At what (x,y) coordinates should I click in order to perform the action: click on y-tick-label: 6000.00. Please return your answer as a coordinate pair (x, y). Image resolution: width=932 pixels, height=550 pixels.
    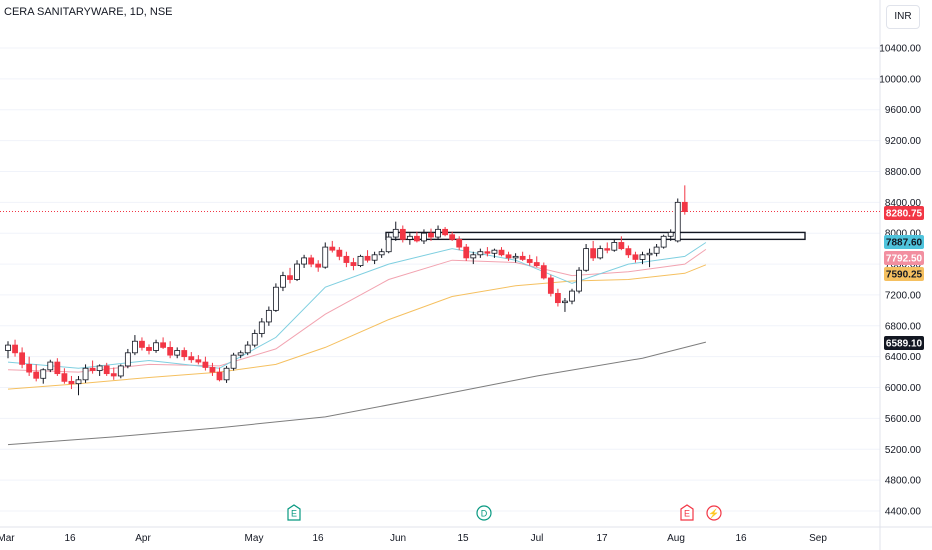
    Looking at the image, I should click on (903, 388).